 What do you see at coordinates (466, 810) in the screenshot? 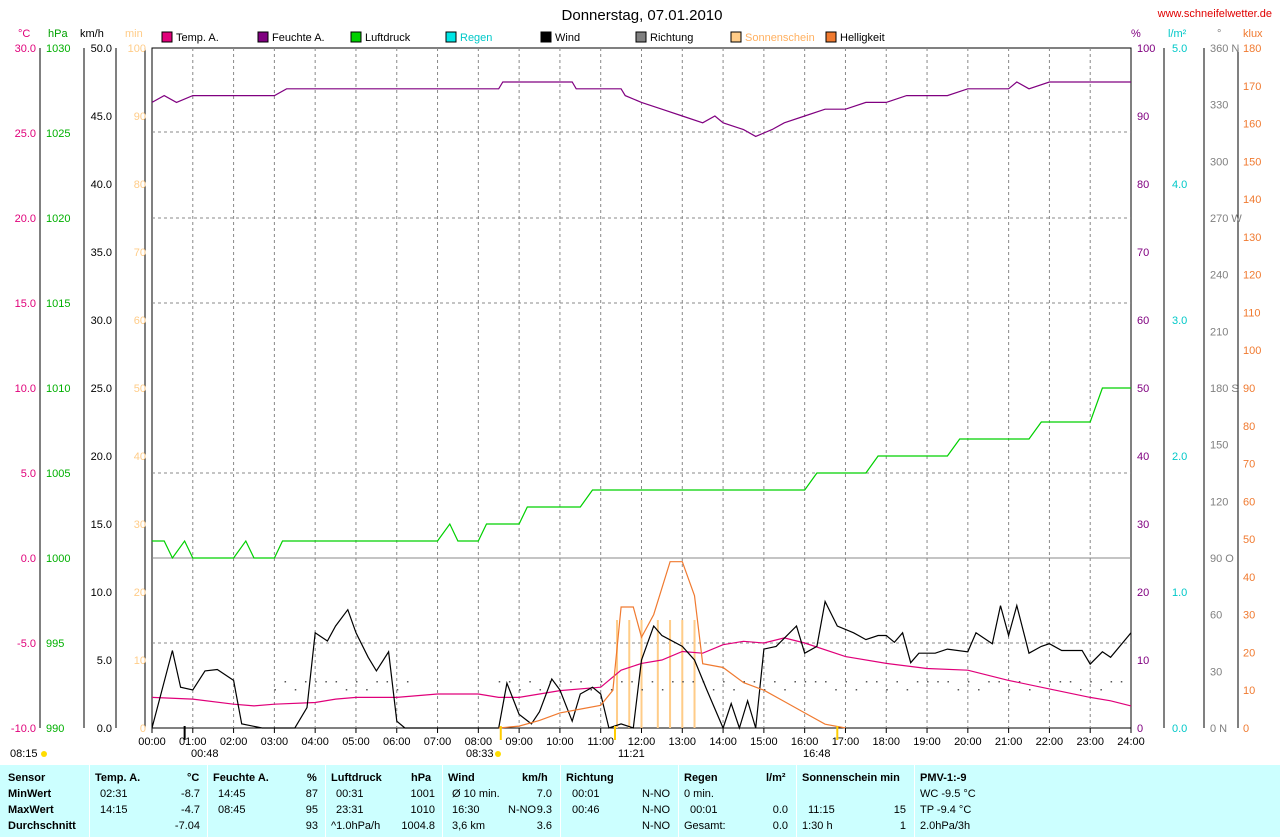
I see `stats-wind-max-time: 16:30` at bounding box center [466, 810].